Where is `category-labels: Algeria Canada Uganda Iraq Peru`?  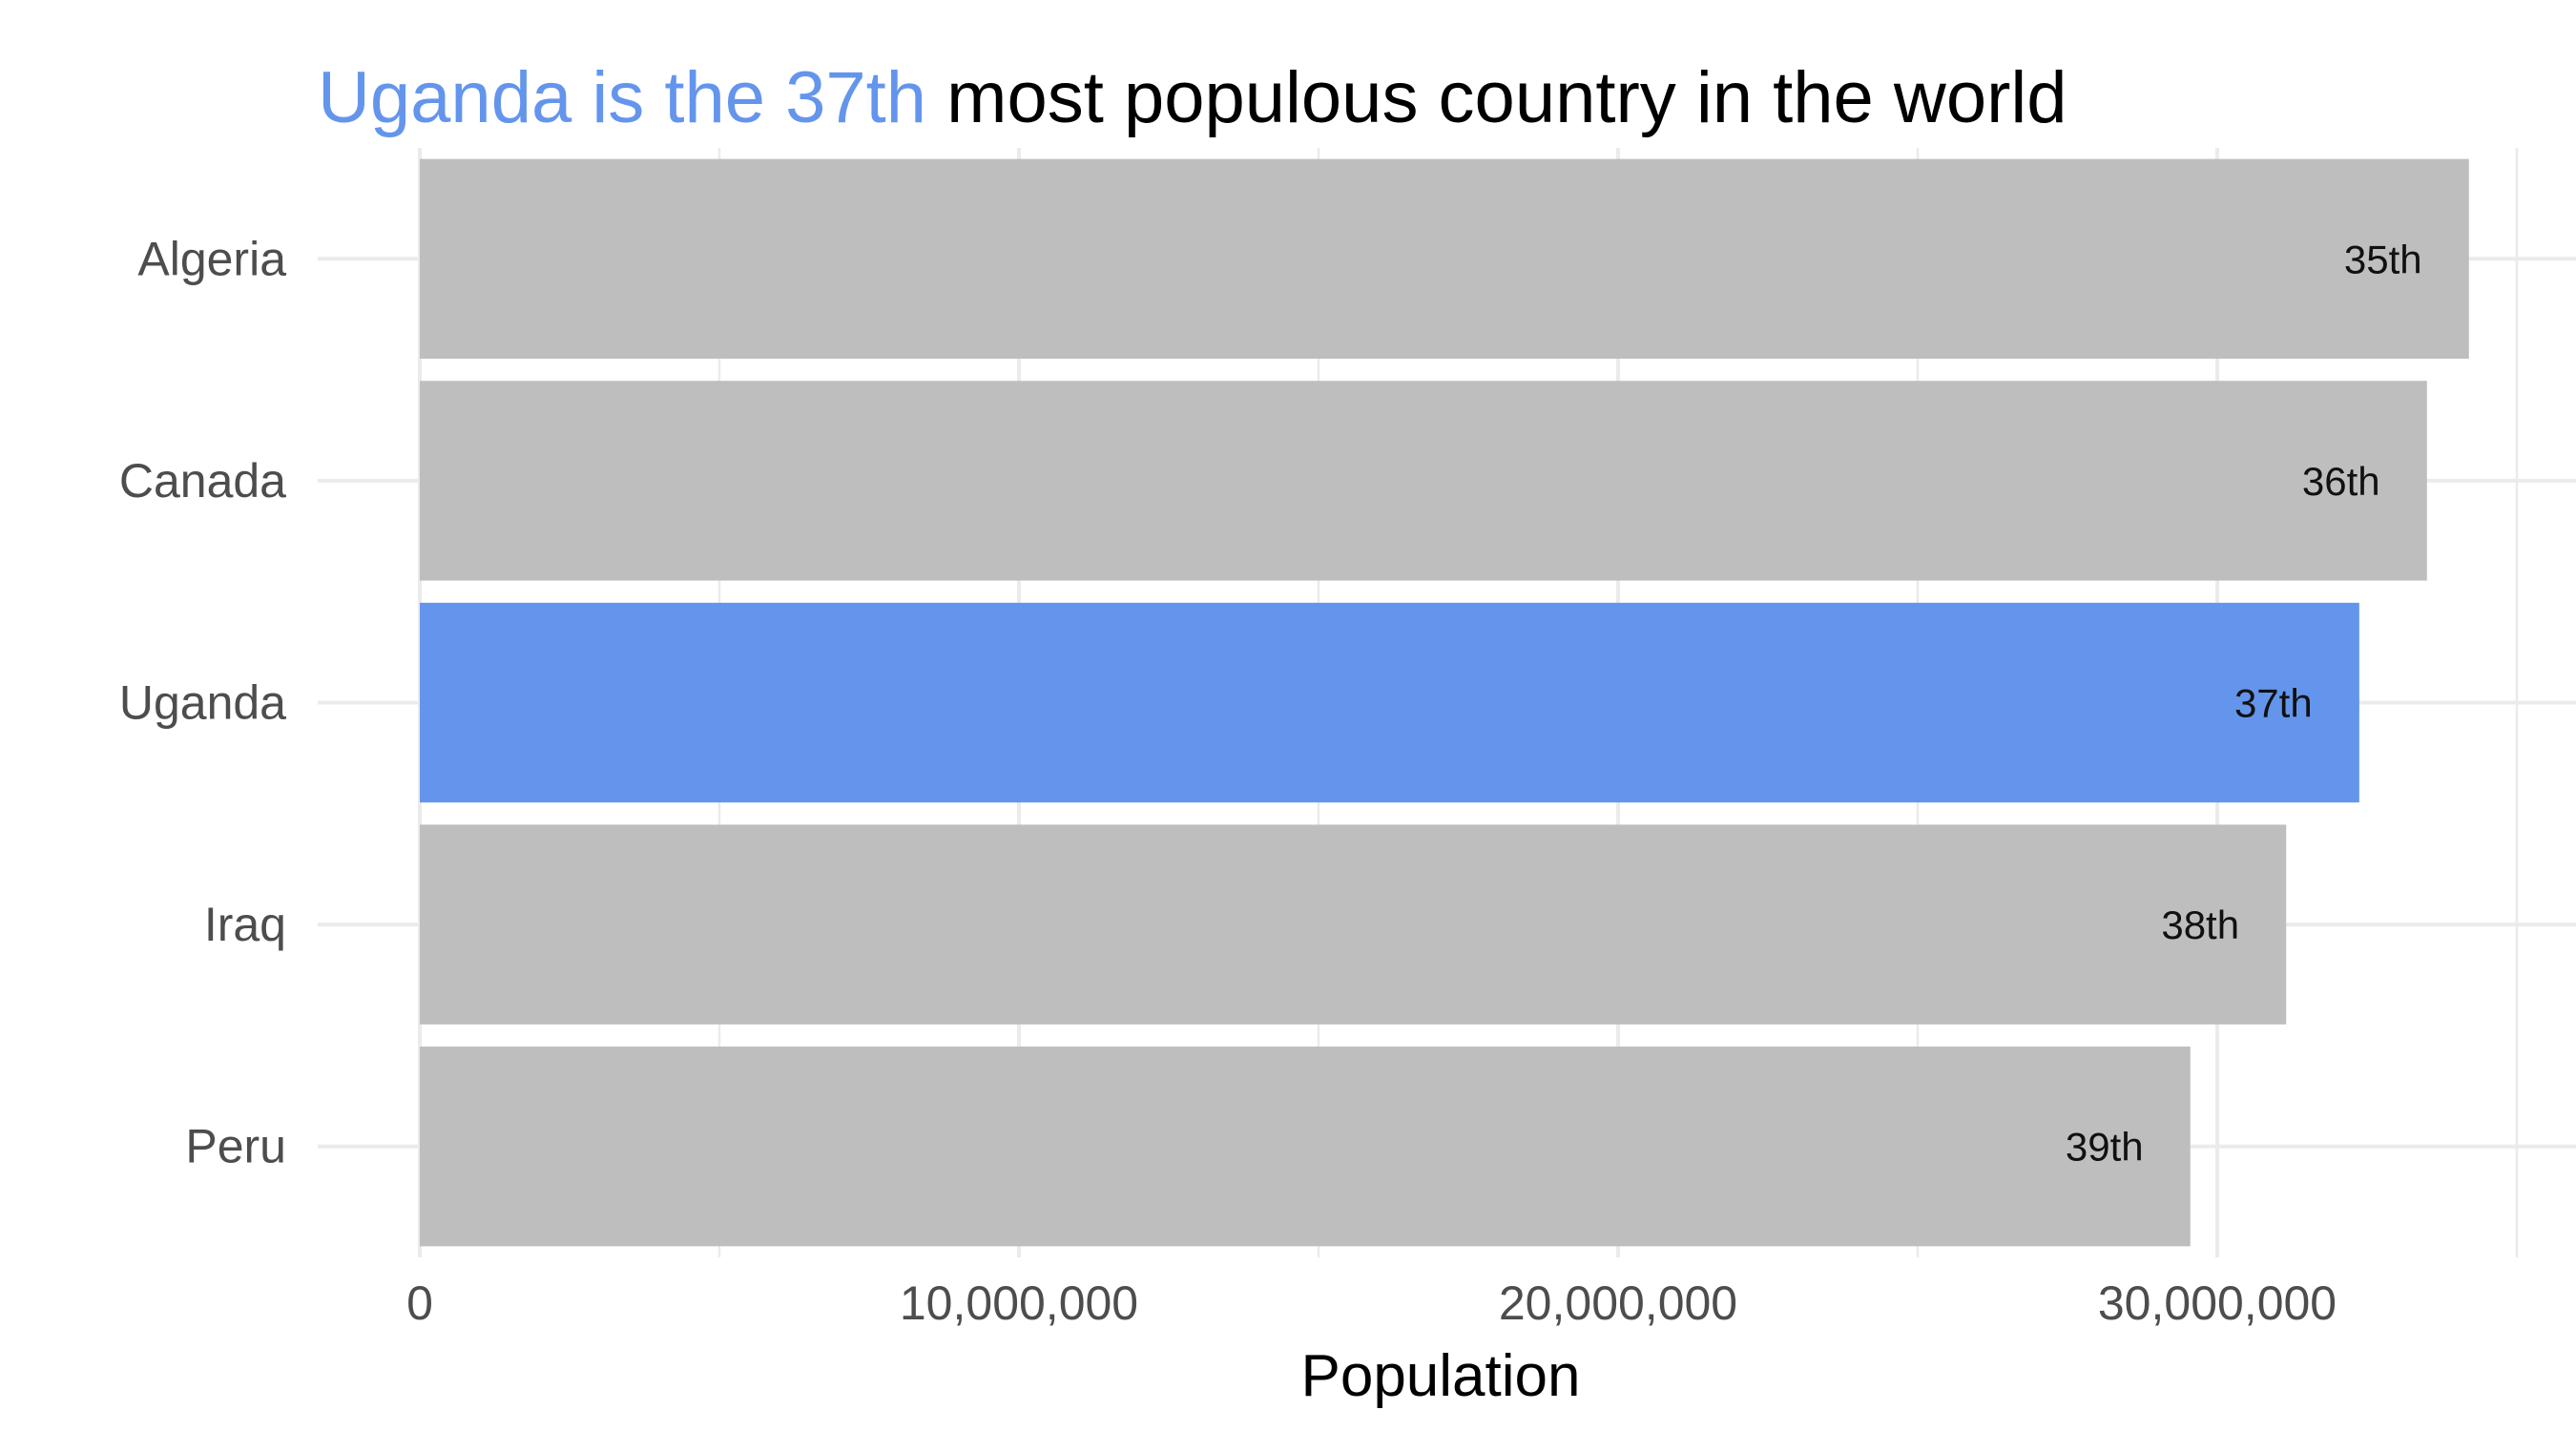 category-labels: Algeria Canada Uganda Iraq Peru is located at coordinates (202, 702).